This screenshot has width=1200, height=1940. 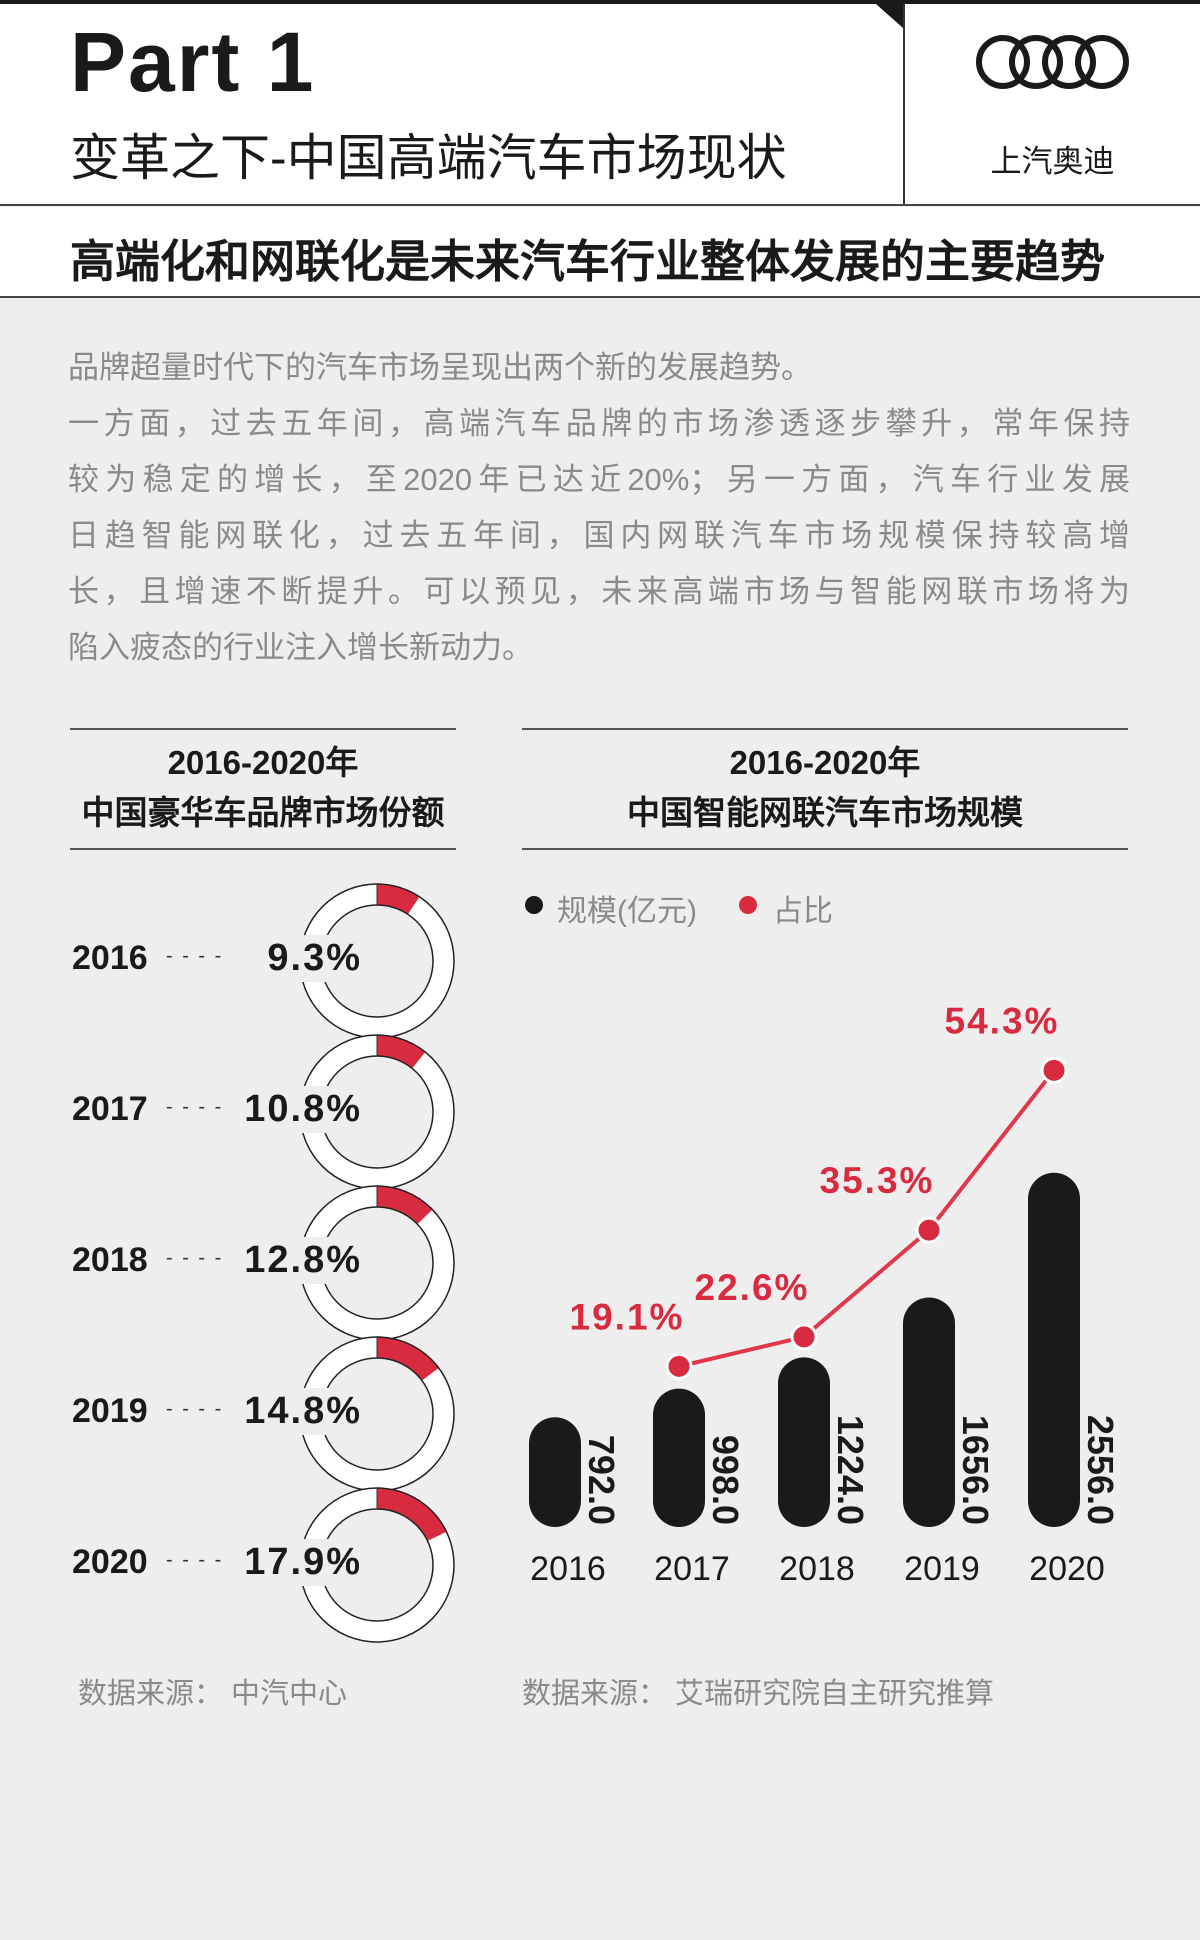 What do you see at coordinates (110, 1562) in the screenshot?
I see `donut-year-label: 2020` at bounding box center [110, 1562].